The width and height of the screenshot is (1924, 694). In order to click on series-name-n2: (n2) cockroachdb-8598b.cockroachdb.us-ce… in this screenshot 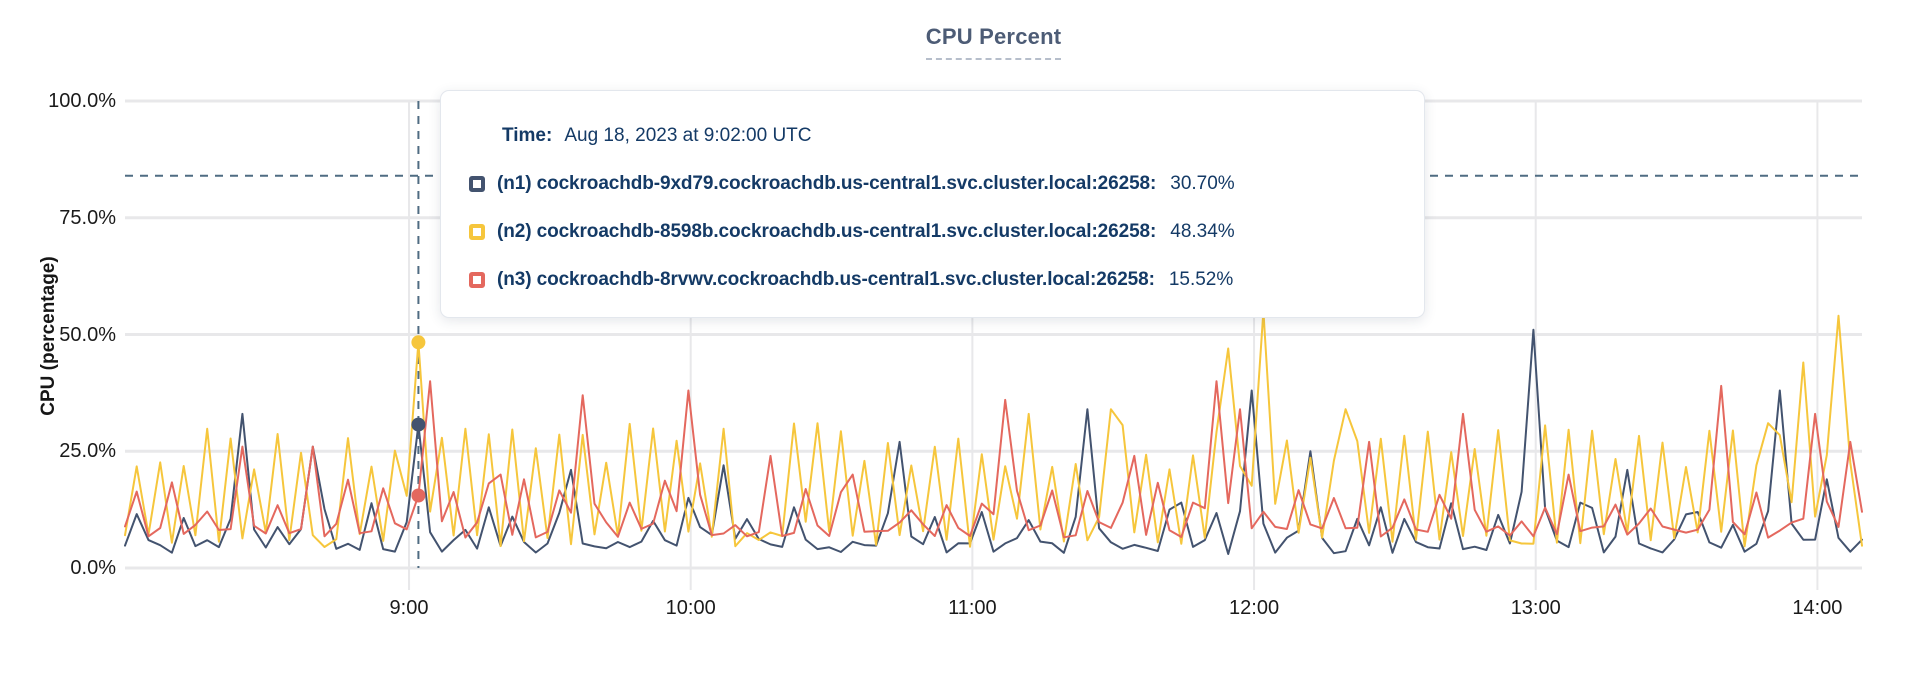, I will do `click(827, 231)`.